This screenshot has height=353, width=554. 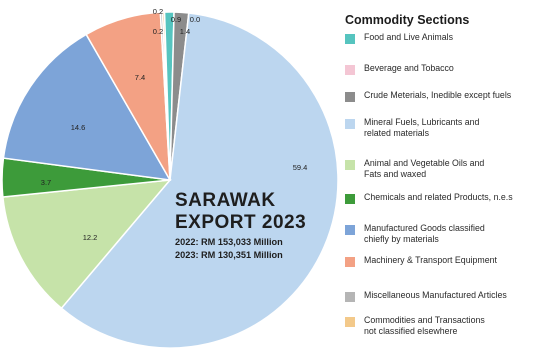 I want to click on legend-item-8: Miscellaneous Manufactured Articles, so click(x=449, y=296).